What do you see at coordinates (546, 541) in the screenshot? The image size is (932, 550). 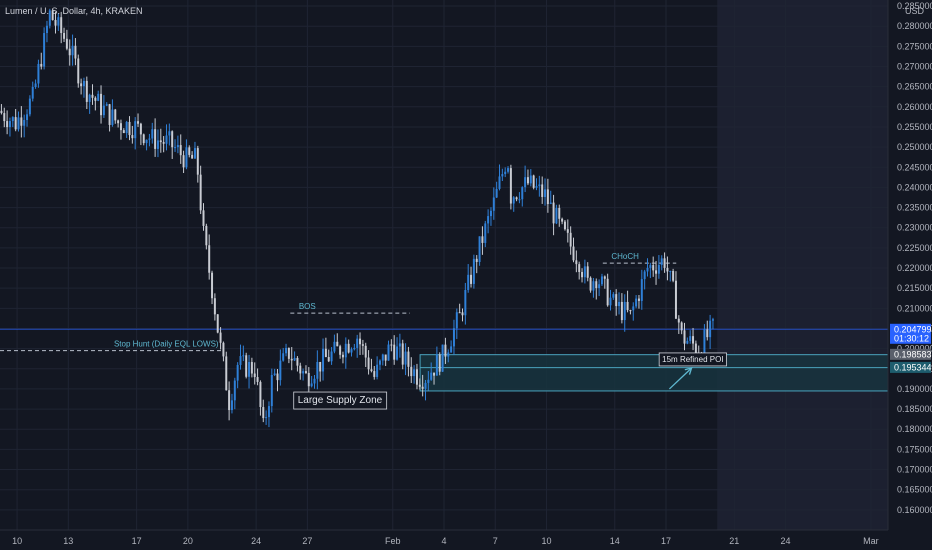 I see `time-tick-label: 10` at bounding box center [546, 541].